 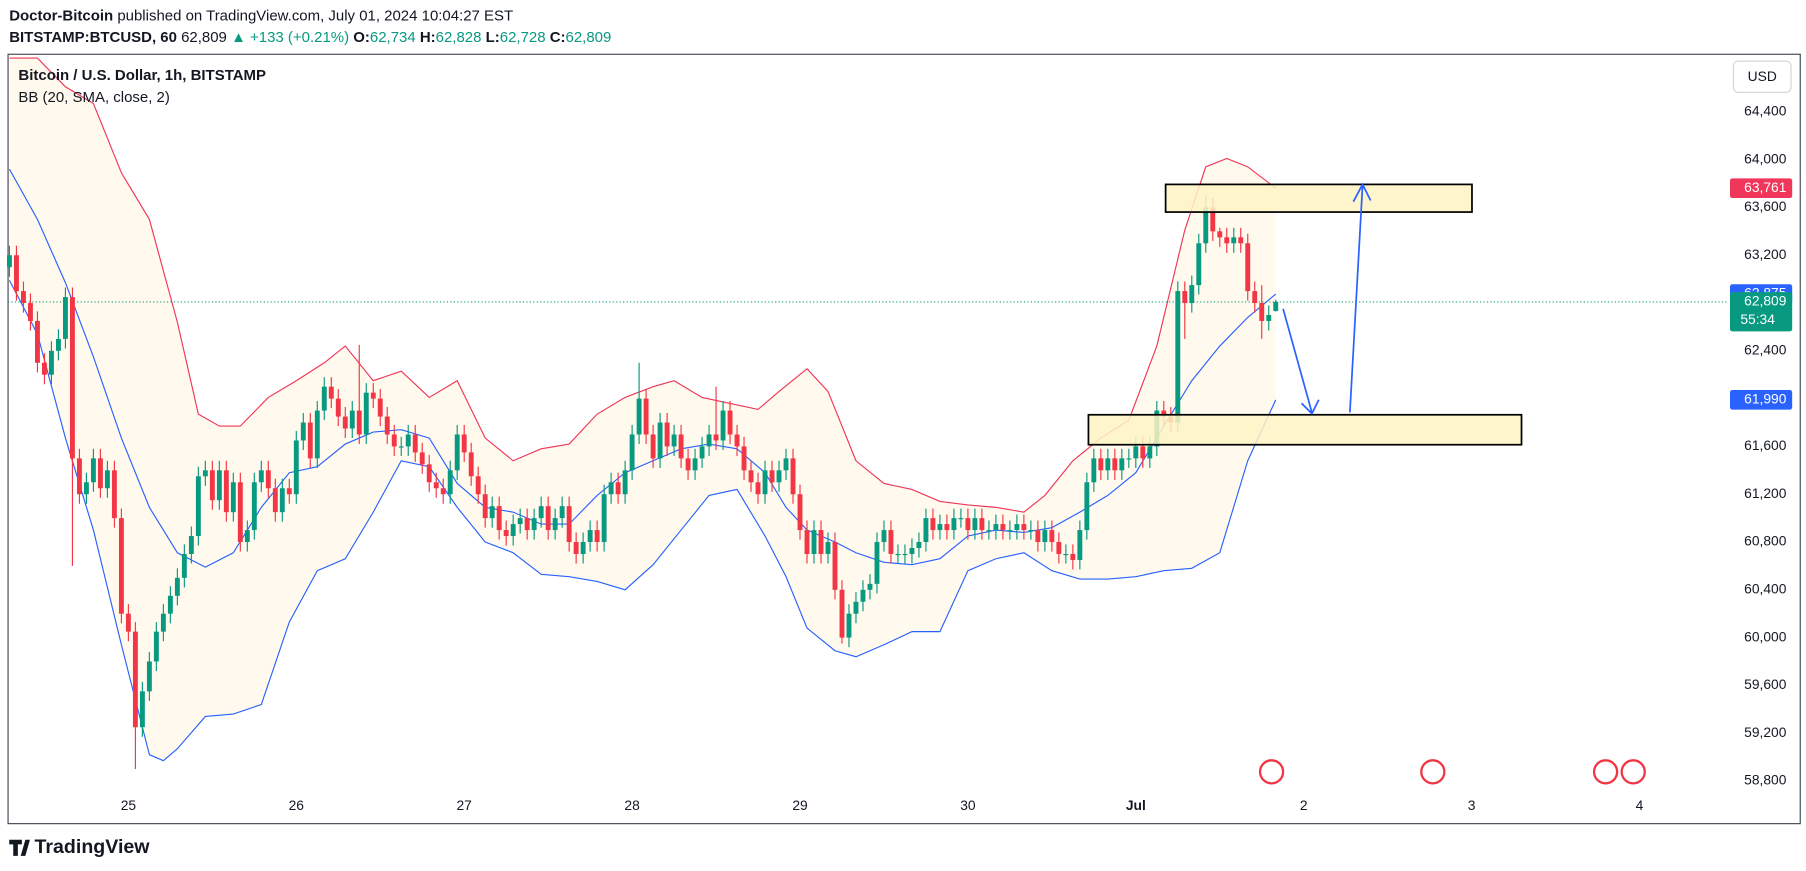 I want to click on y-tick-label: 63,200, so click(x=1765, y=254).